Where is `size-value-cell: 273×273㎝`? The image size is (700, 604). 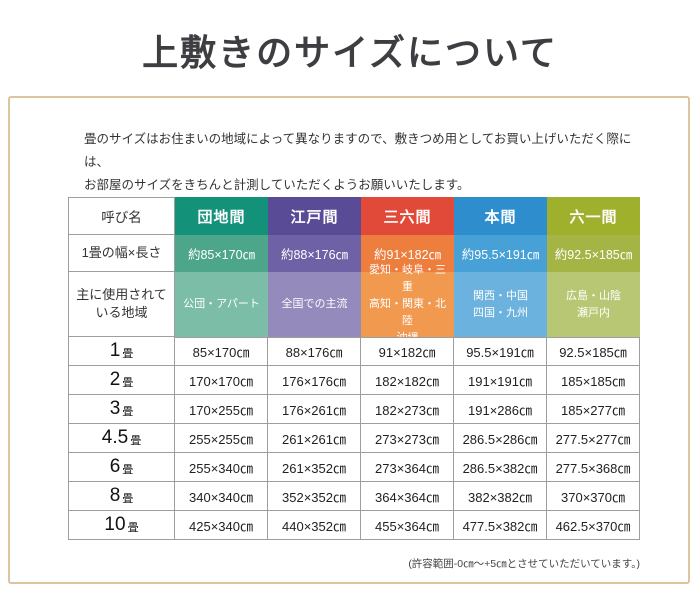 size-value-cell: 273×273㎝ is located at coordinates (407, 438).